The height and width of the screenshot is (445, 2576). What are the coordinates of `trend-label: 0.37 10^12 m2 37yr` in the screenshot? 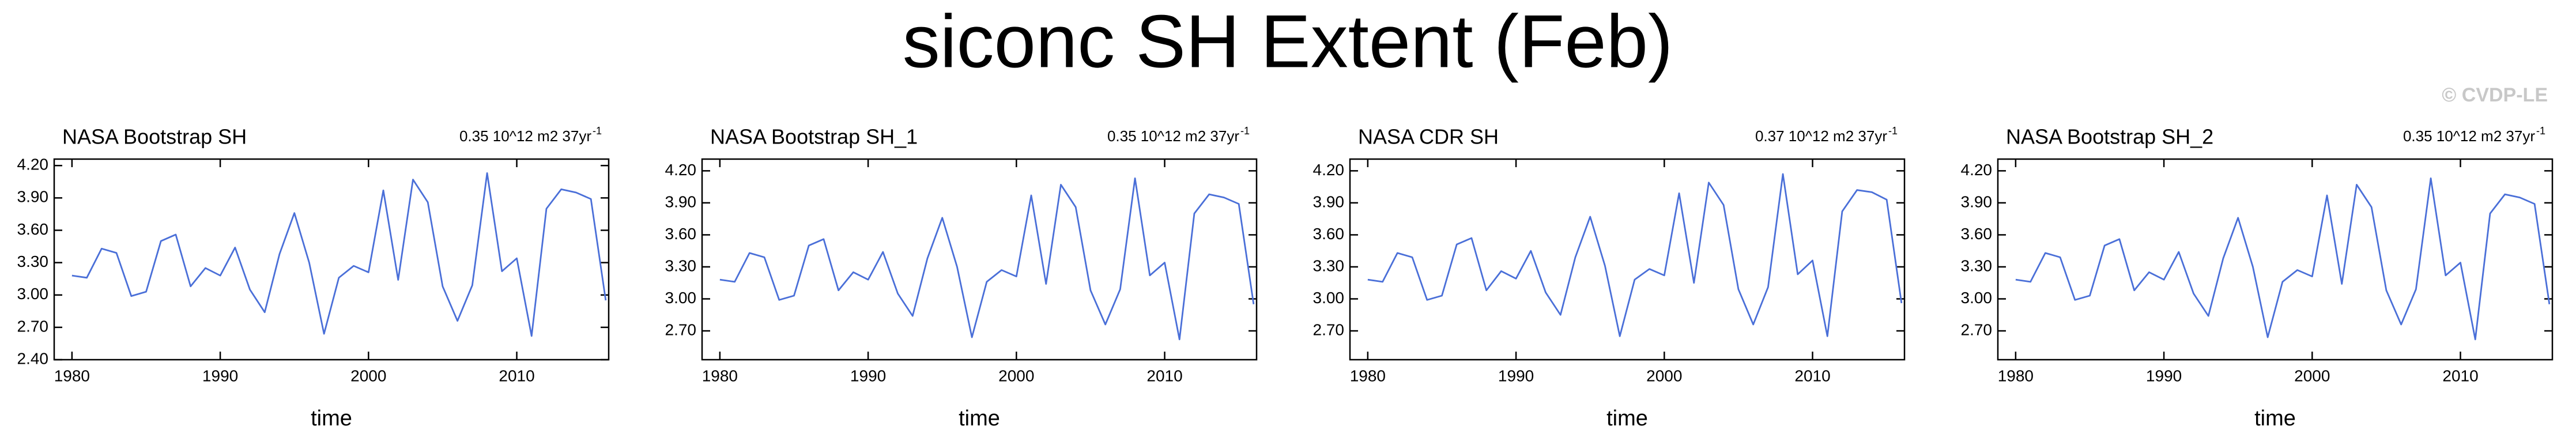 It's located at (1821, 136).